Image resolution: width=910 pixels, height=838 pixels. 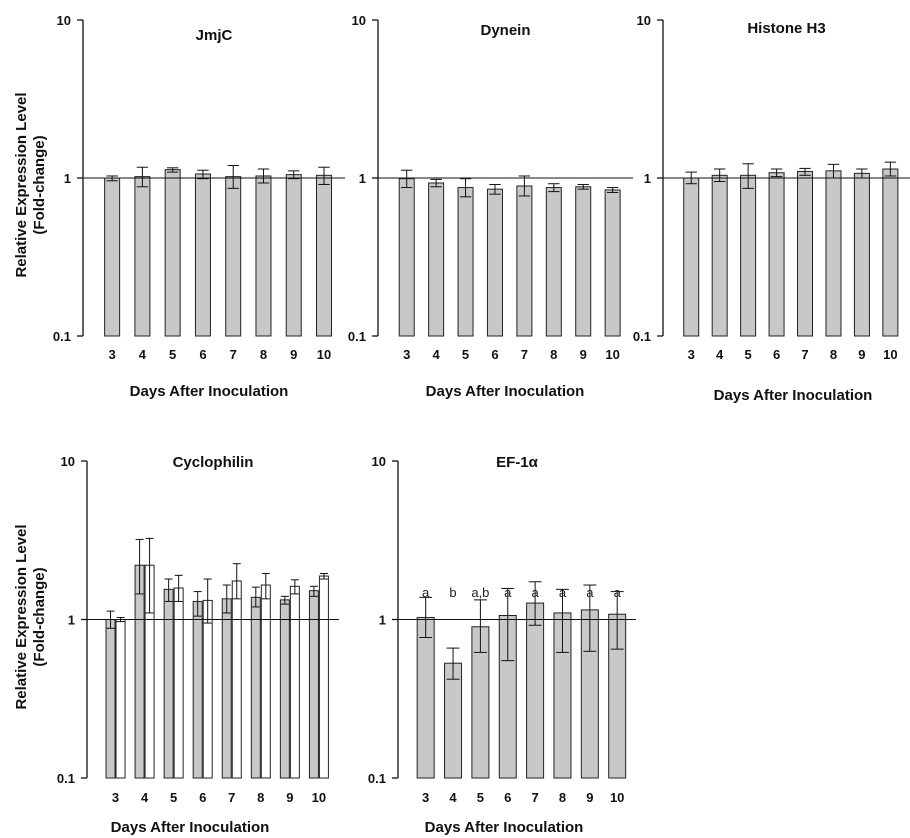 I want to click on y-axis-title-bottom-line1: Relative Expression Level, so click(x=21, y=616).